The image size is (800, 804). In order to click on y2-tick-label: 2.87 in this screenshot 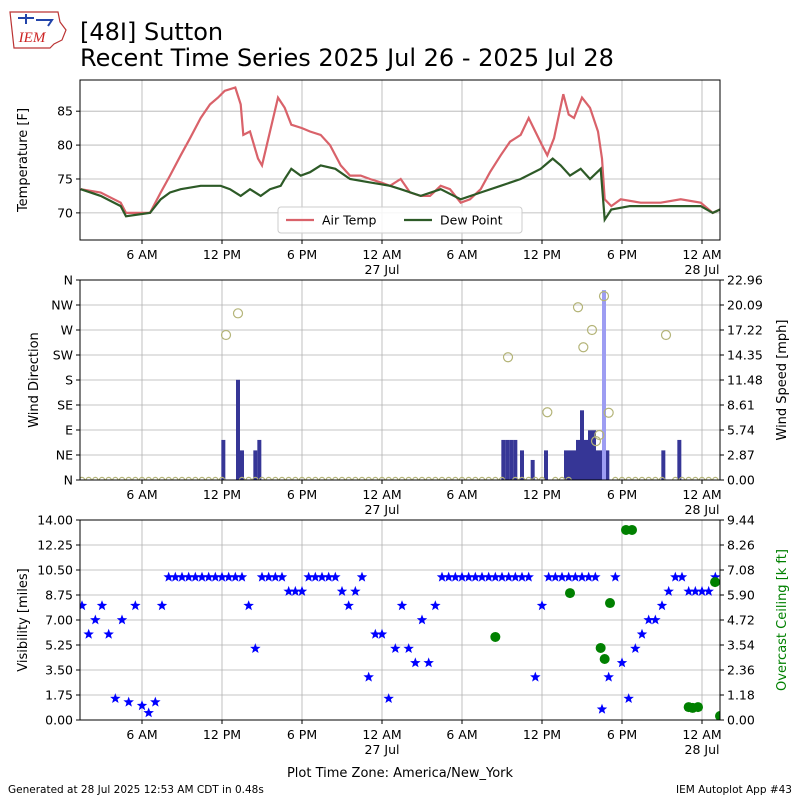, I will do `click(741, 455)`.